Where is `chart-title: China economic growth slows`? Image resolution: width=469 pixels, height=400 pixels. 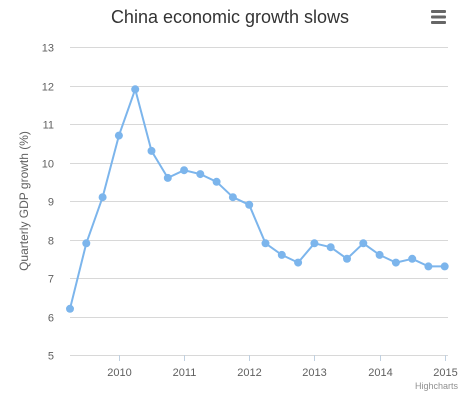
chart-title: China economic growth slows is located at coordinates (230, 17).